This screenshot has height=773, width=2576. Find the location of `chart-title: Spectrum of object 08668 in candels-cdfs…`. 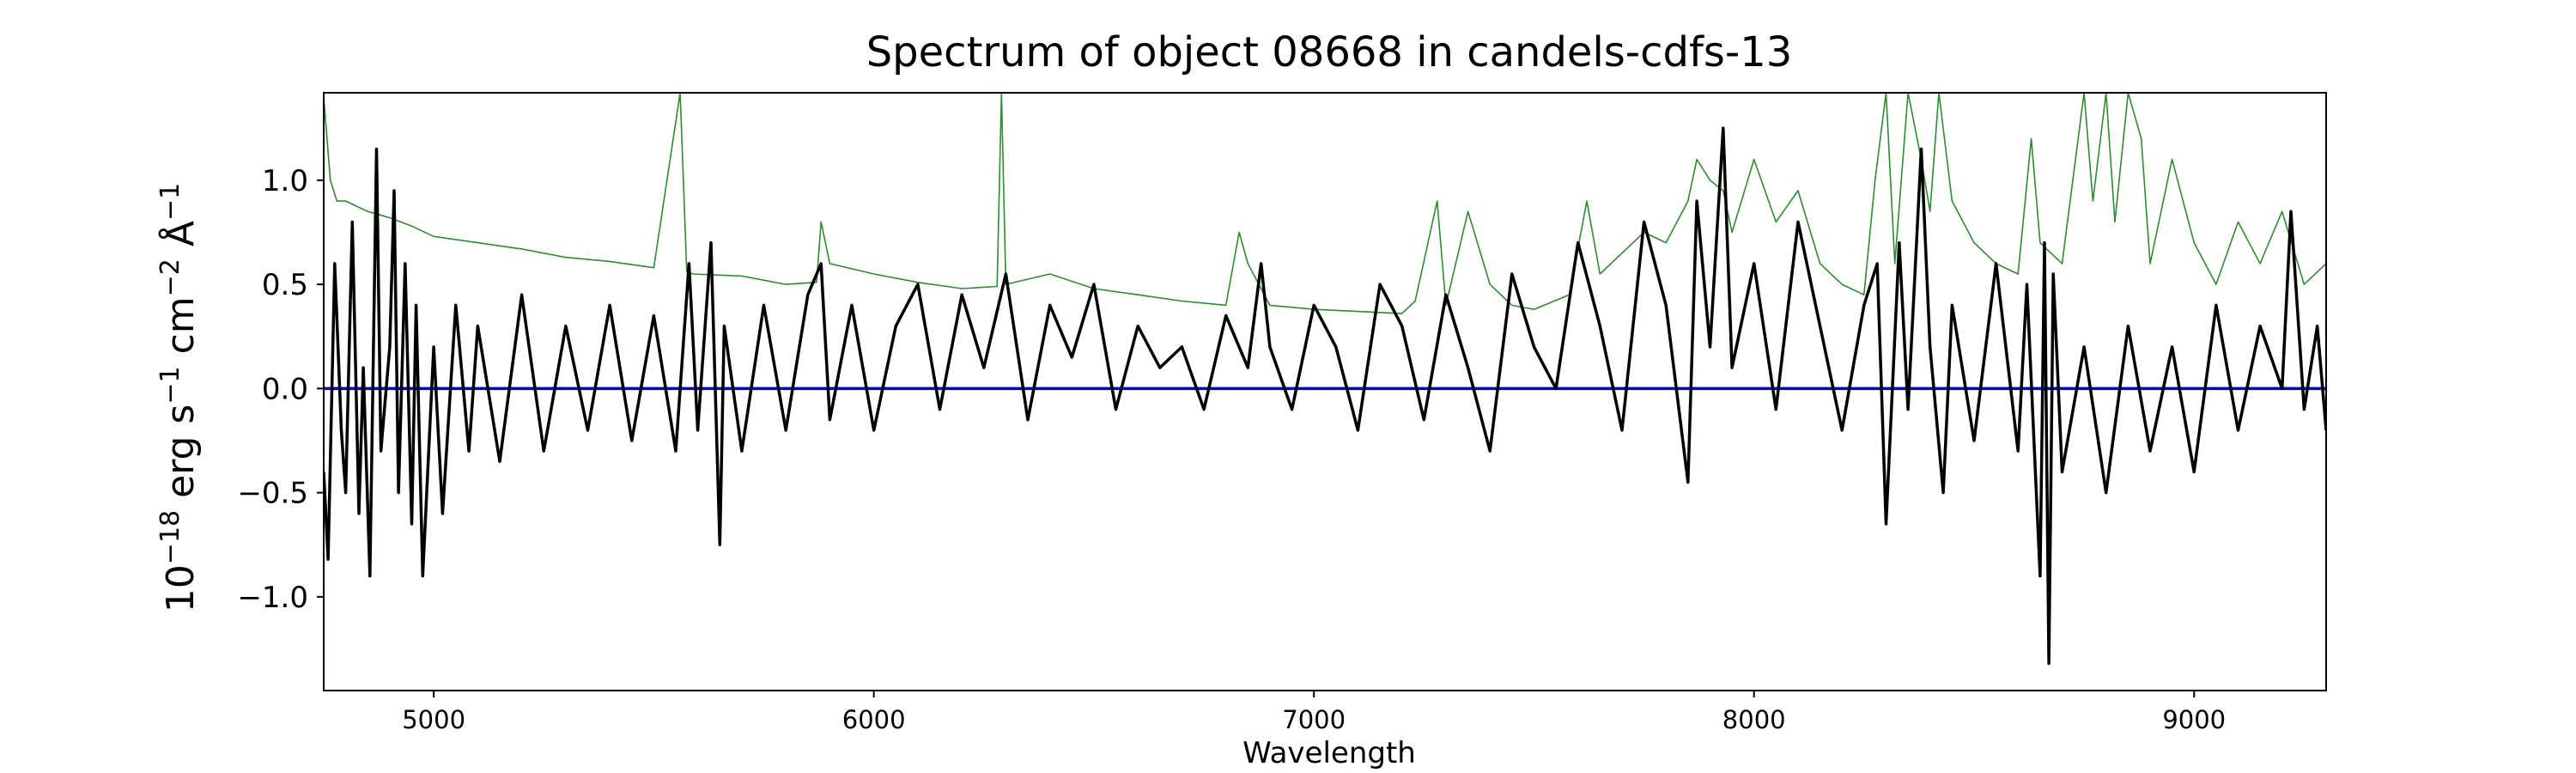

chart-title: Spectrum of object 08668 in candels-cdfs… is located at coordinates (1330, 52).